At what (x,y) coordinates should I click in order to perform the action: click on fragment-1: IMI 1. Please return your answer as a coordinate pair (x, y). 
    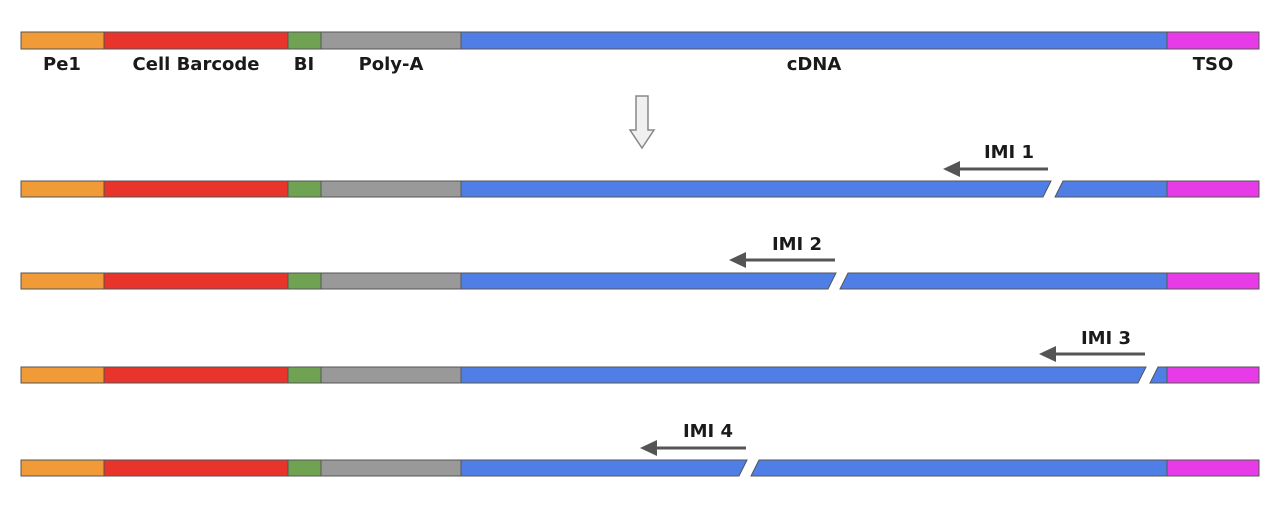
    Looking at the image, I should click on (640, 170).